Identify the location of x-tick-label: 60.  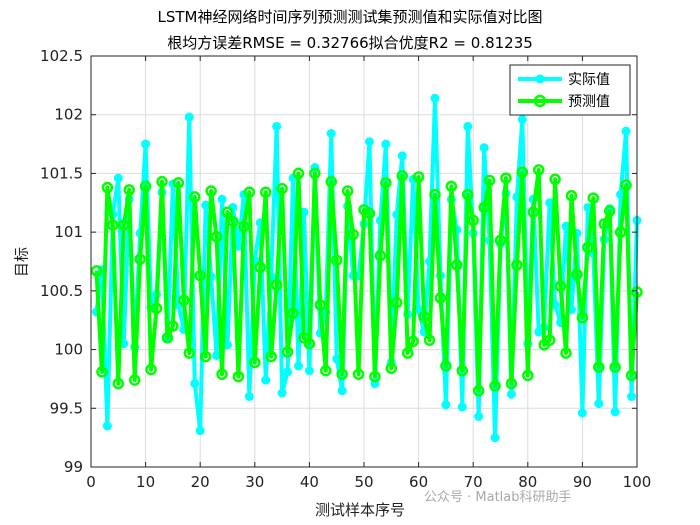
(418, 482).